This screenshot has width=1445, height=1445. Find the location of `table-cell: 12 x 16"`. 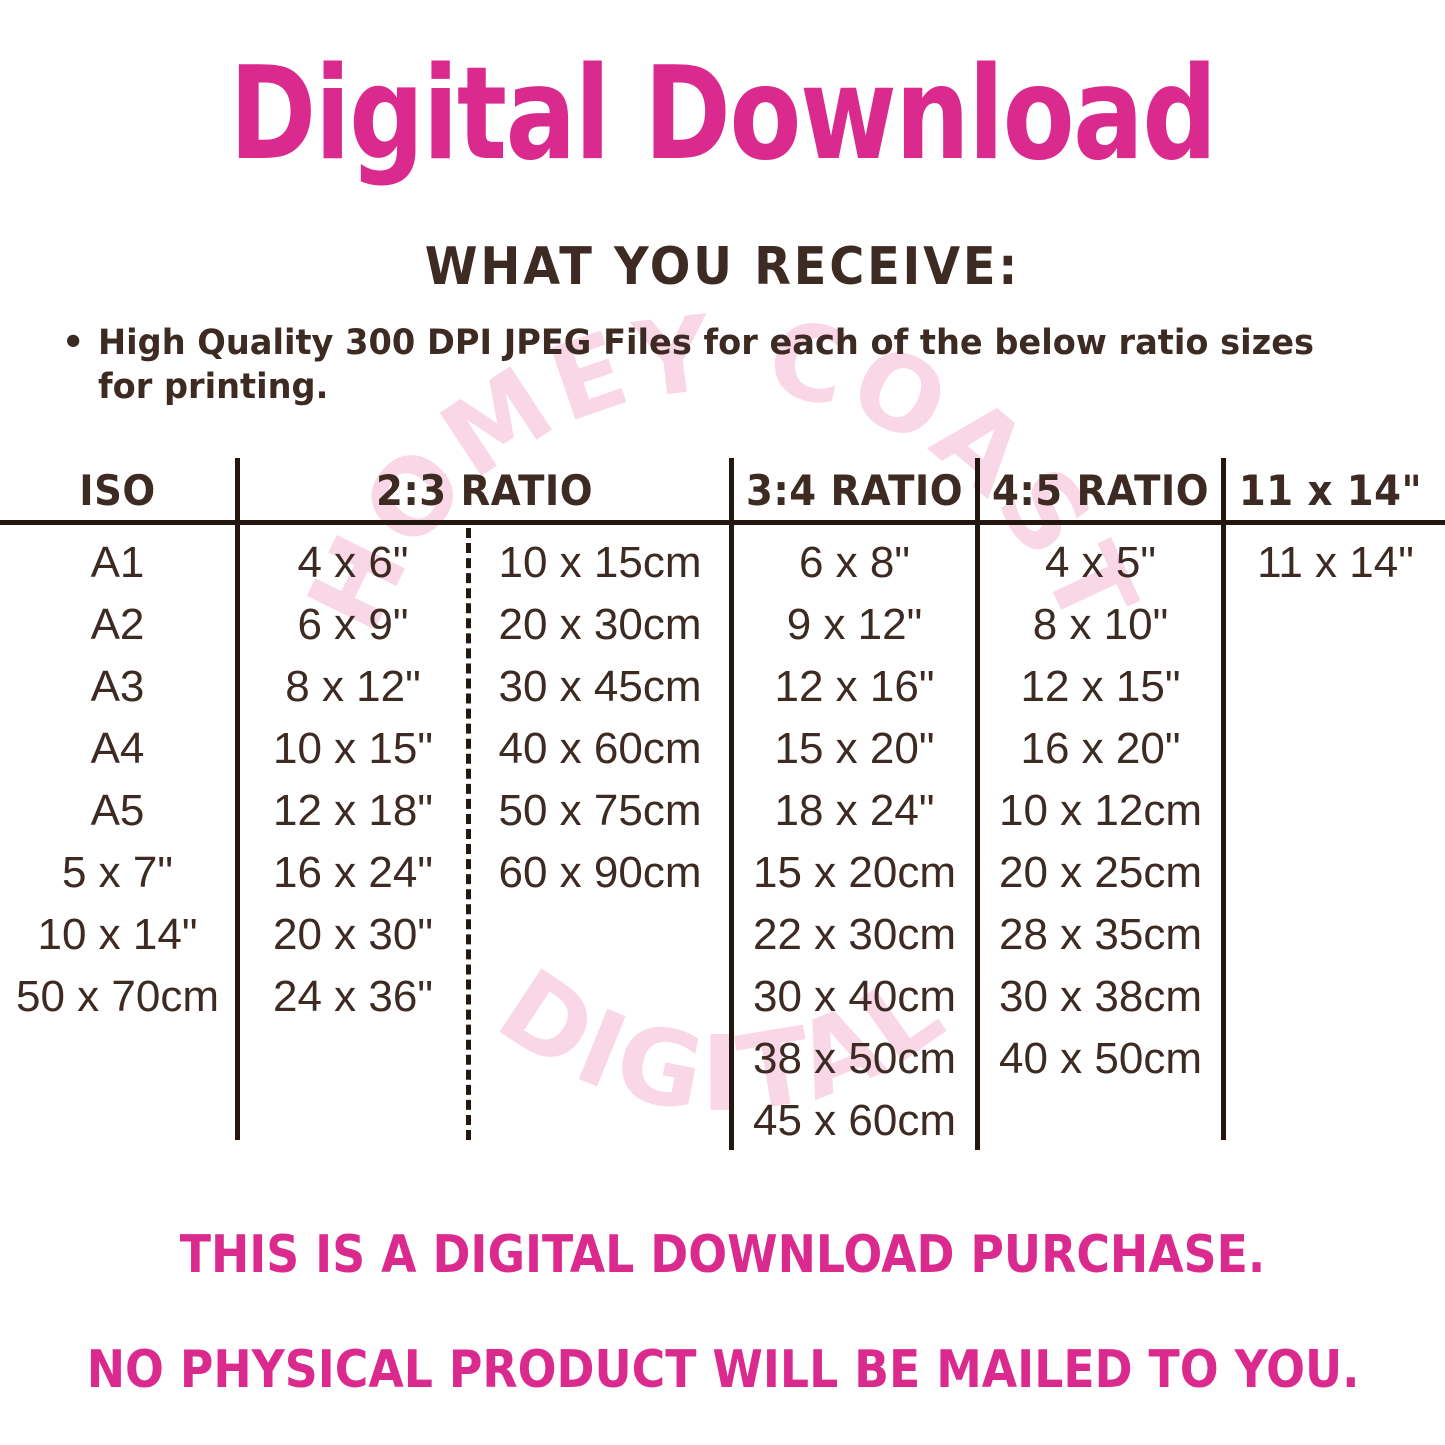

table-cell: 12 x 16" is located at coordinates (854, 686).